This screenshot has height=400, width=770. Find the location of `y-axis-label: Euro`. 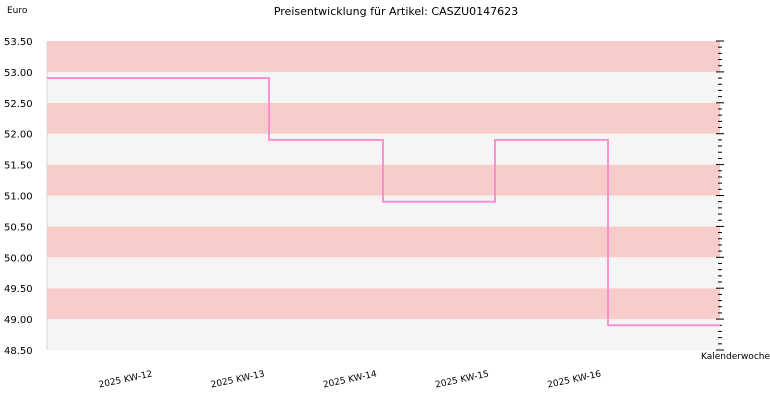

y-axis-label: Euro is located at coordinates (17, 11).